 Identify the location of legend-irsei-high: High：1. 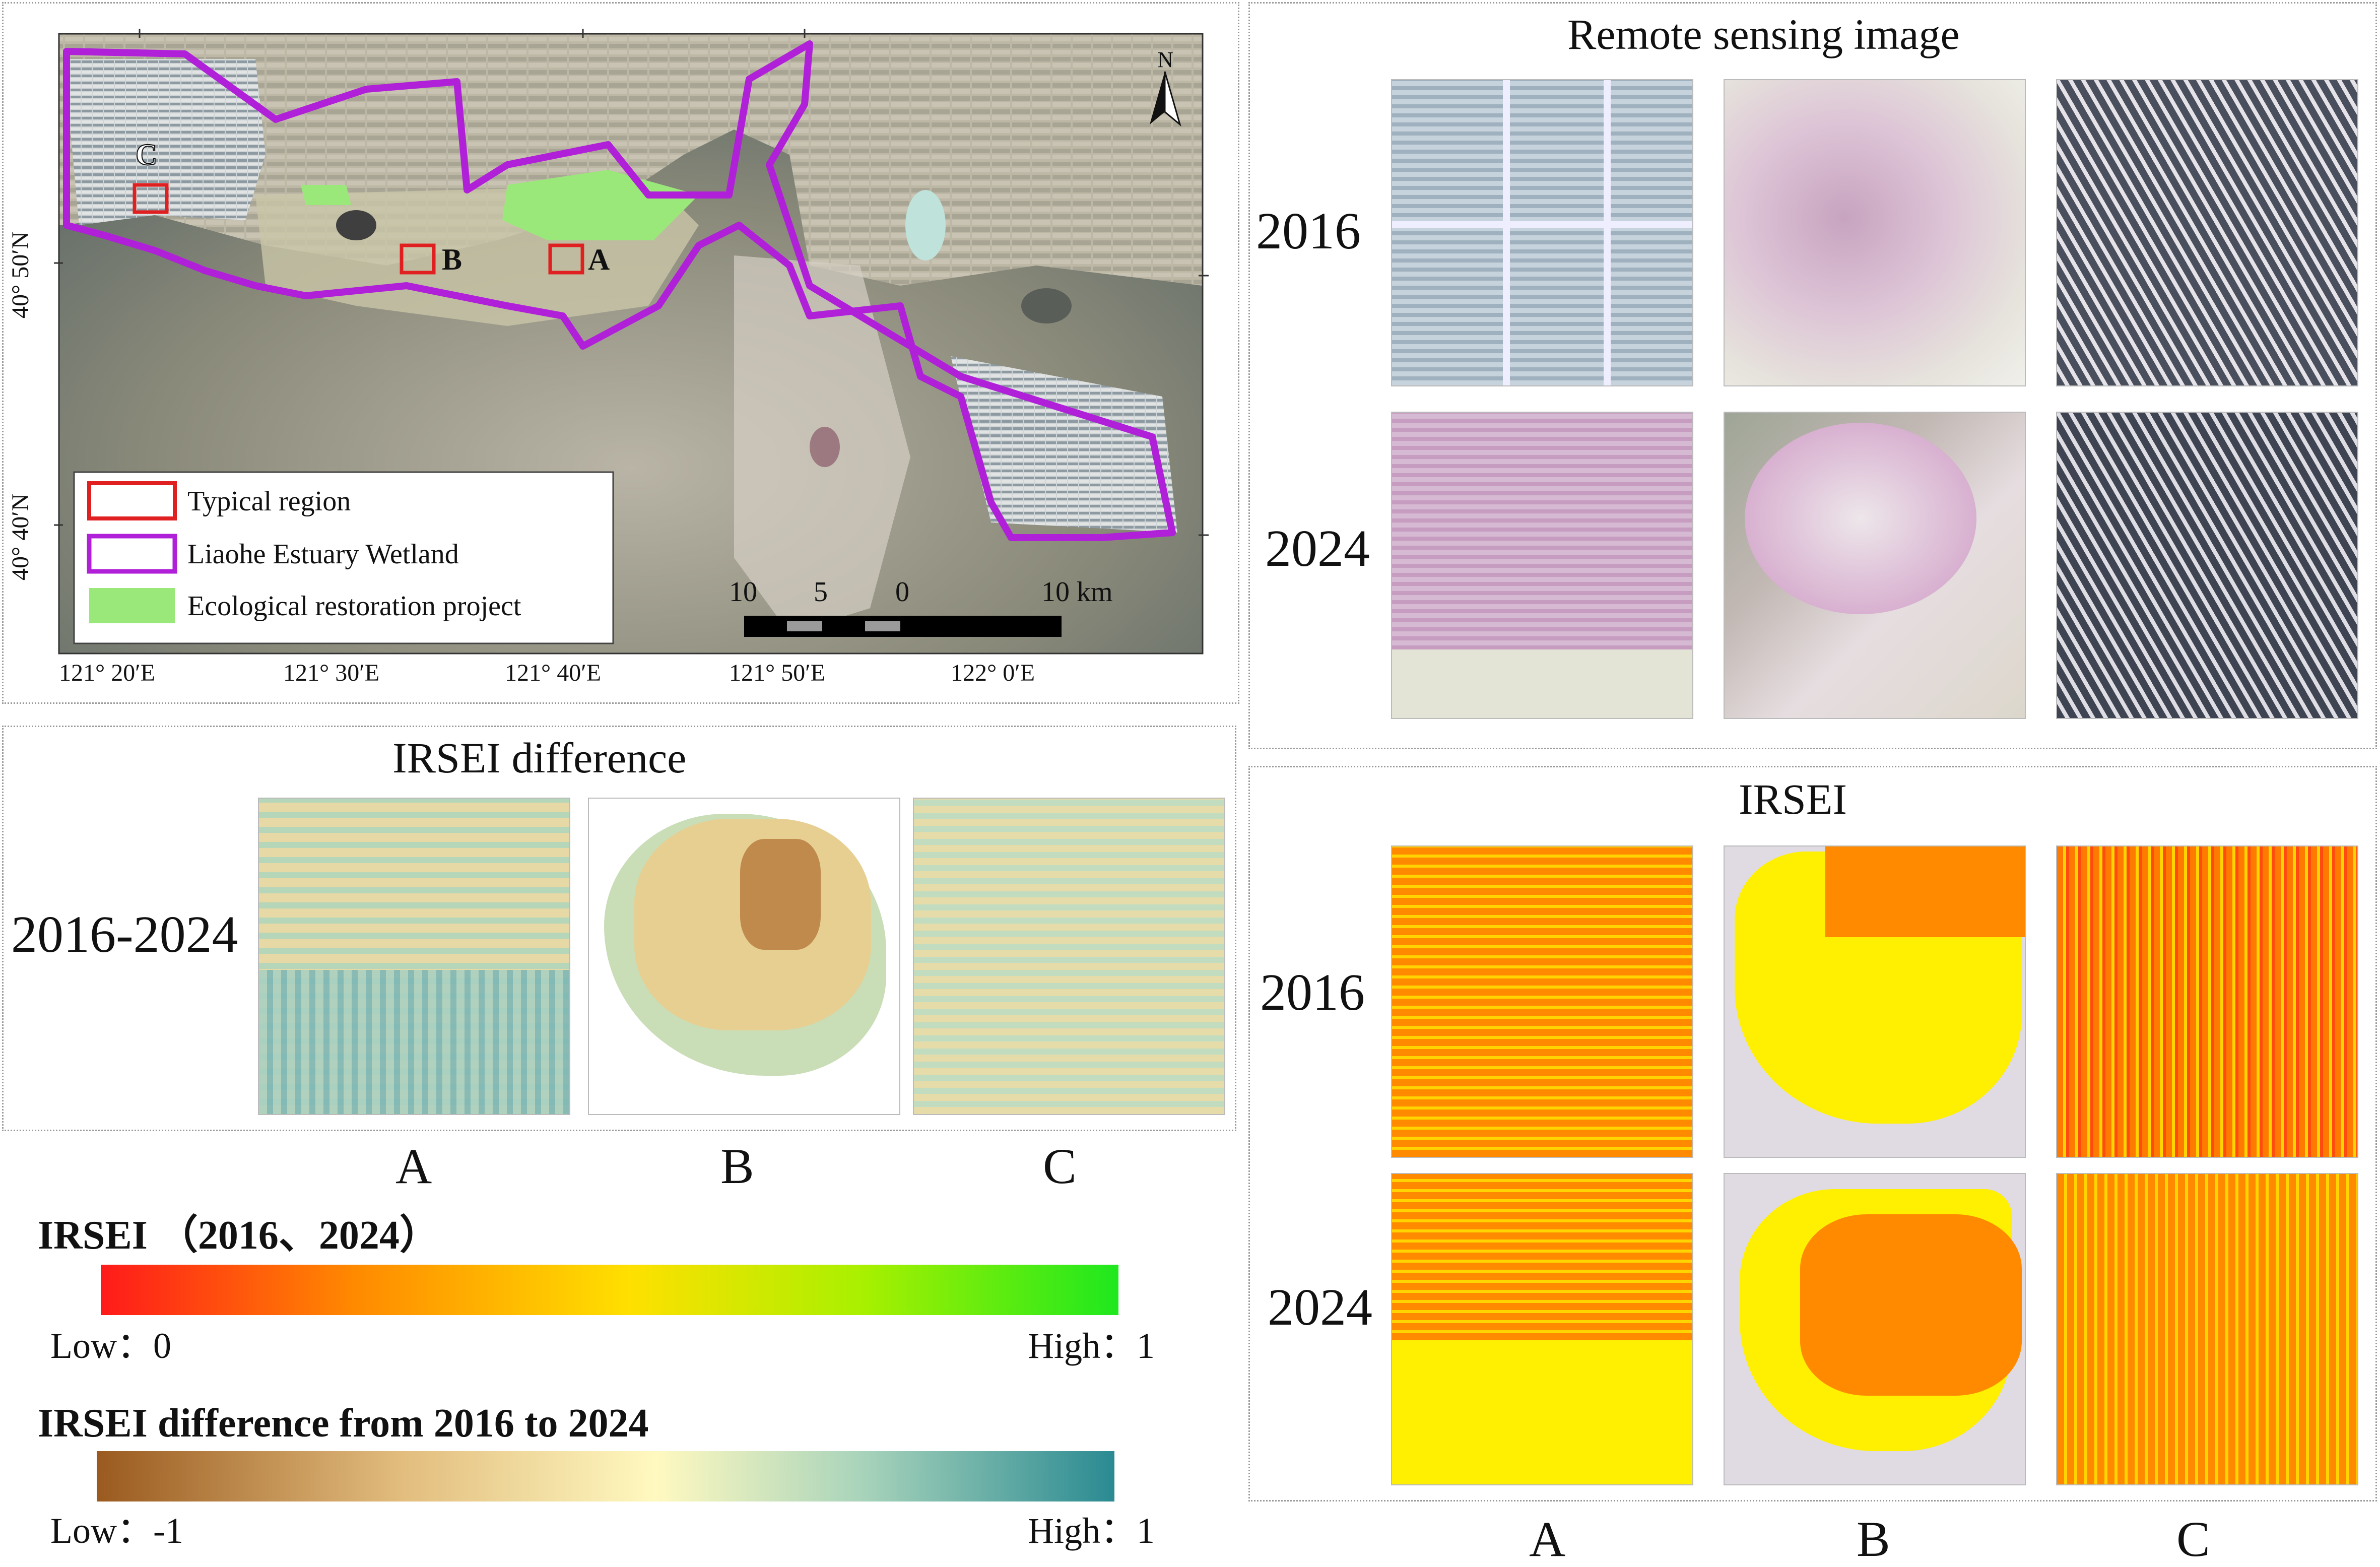
(1091, 1346).